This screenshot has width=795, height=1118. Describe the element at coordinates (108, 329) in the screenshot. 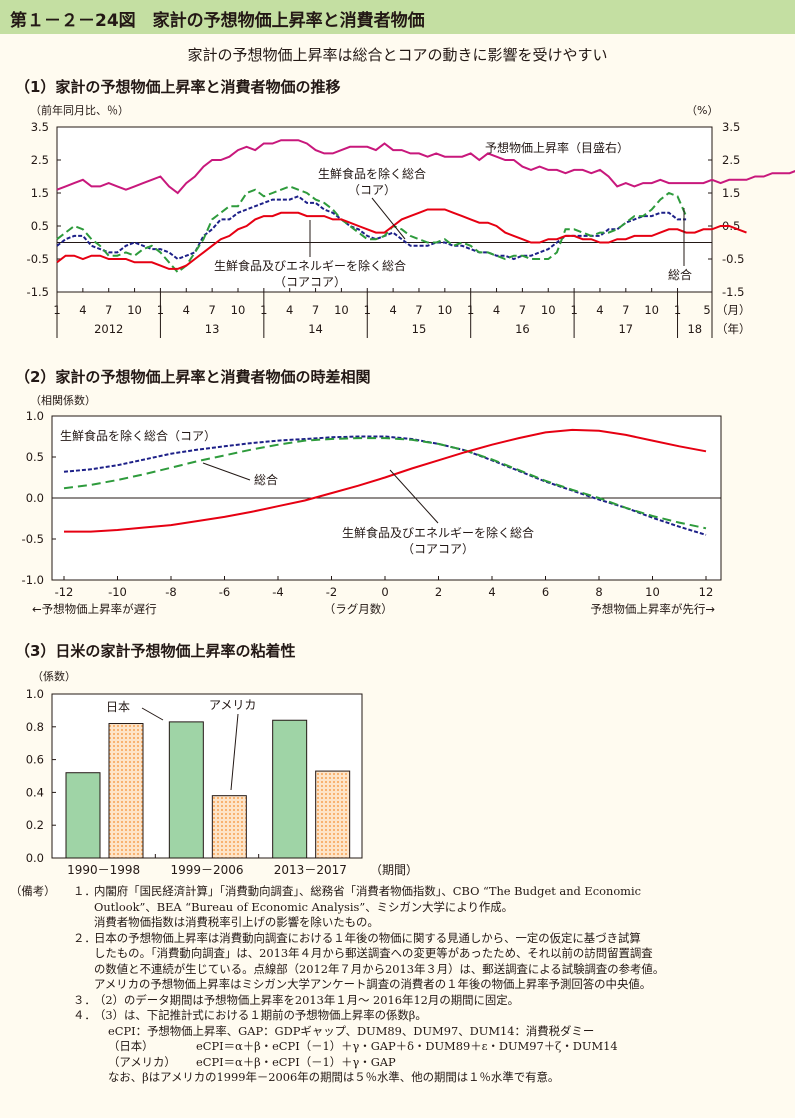

I see `x-year-label: 2012` at that location.